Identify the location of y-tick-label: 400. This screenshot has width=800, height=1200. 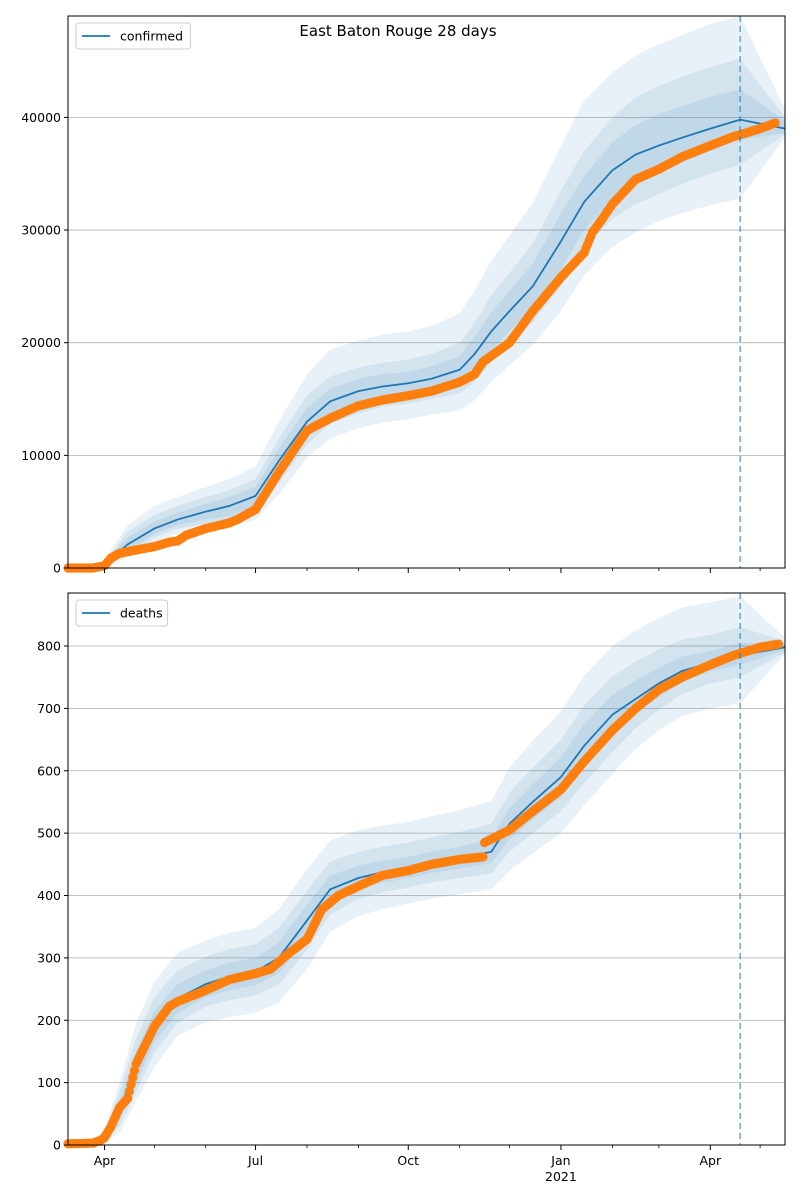
(49, 895).